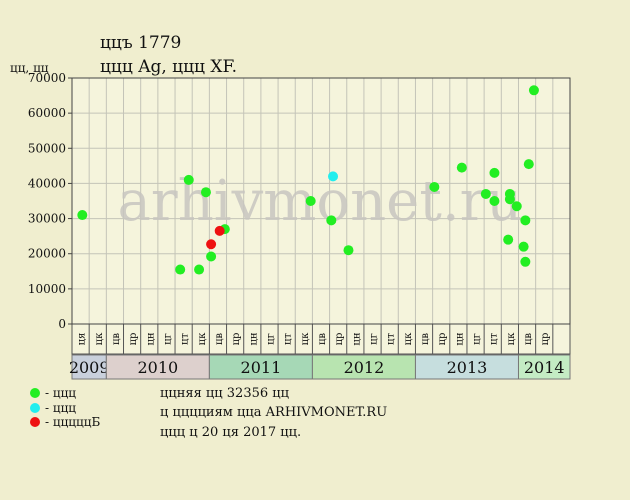  Describe the element at coordinates (35, 393) in the screenshot. I see `legend-dot-green-icon` at that location.